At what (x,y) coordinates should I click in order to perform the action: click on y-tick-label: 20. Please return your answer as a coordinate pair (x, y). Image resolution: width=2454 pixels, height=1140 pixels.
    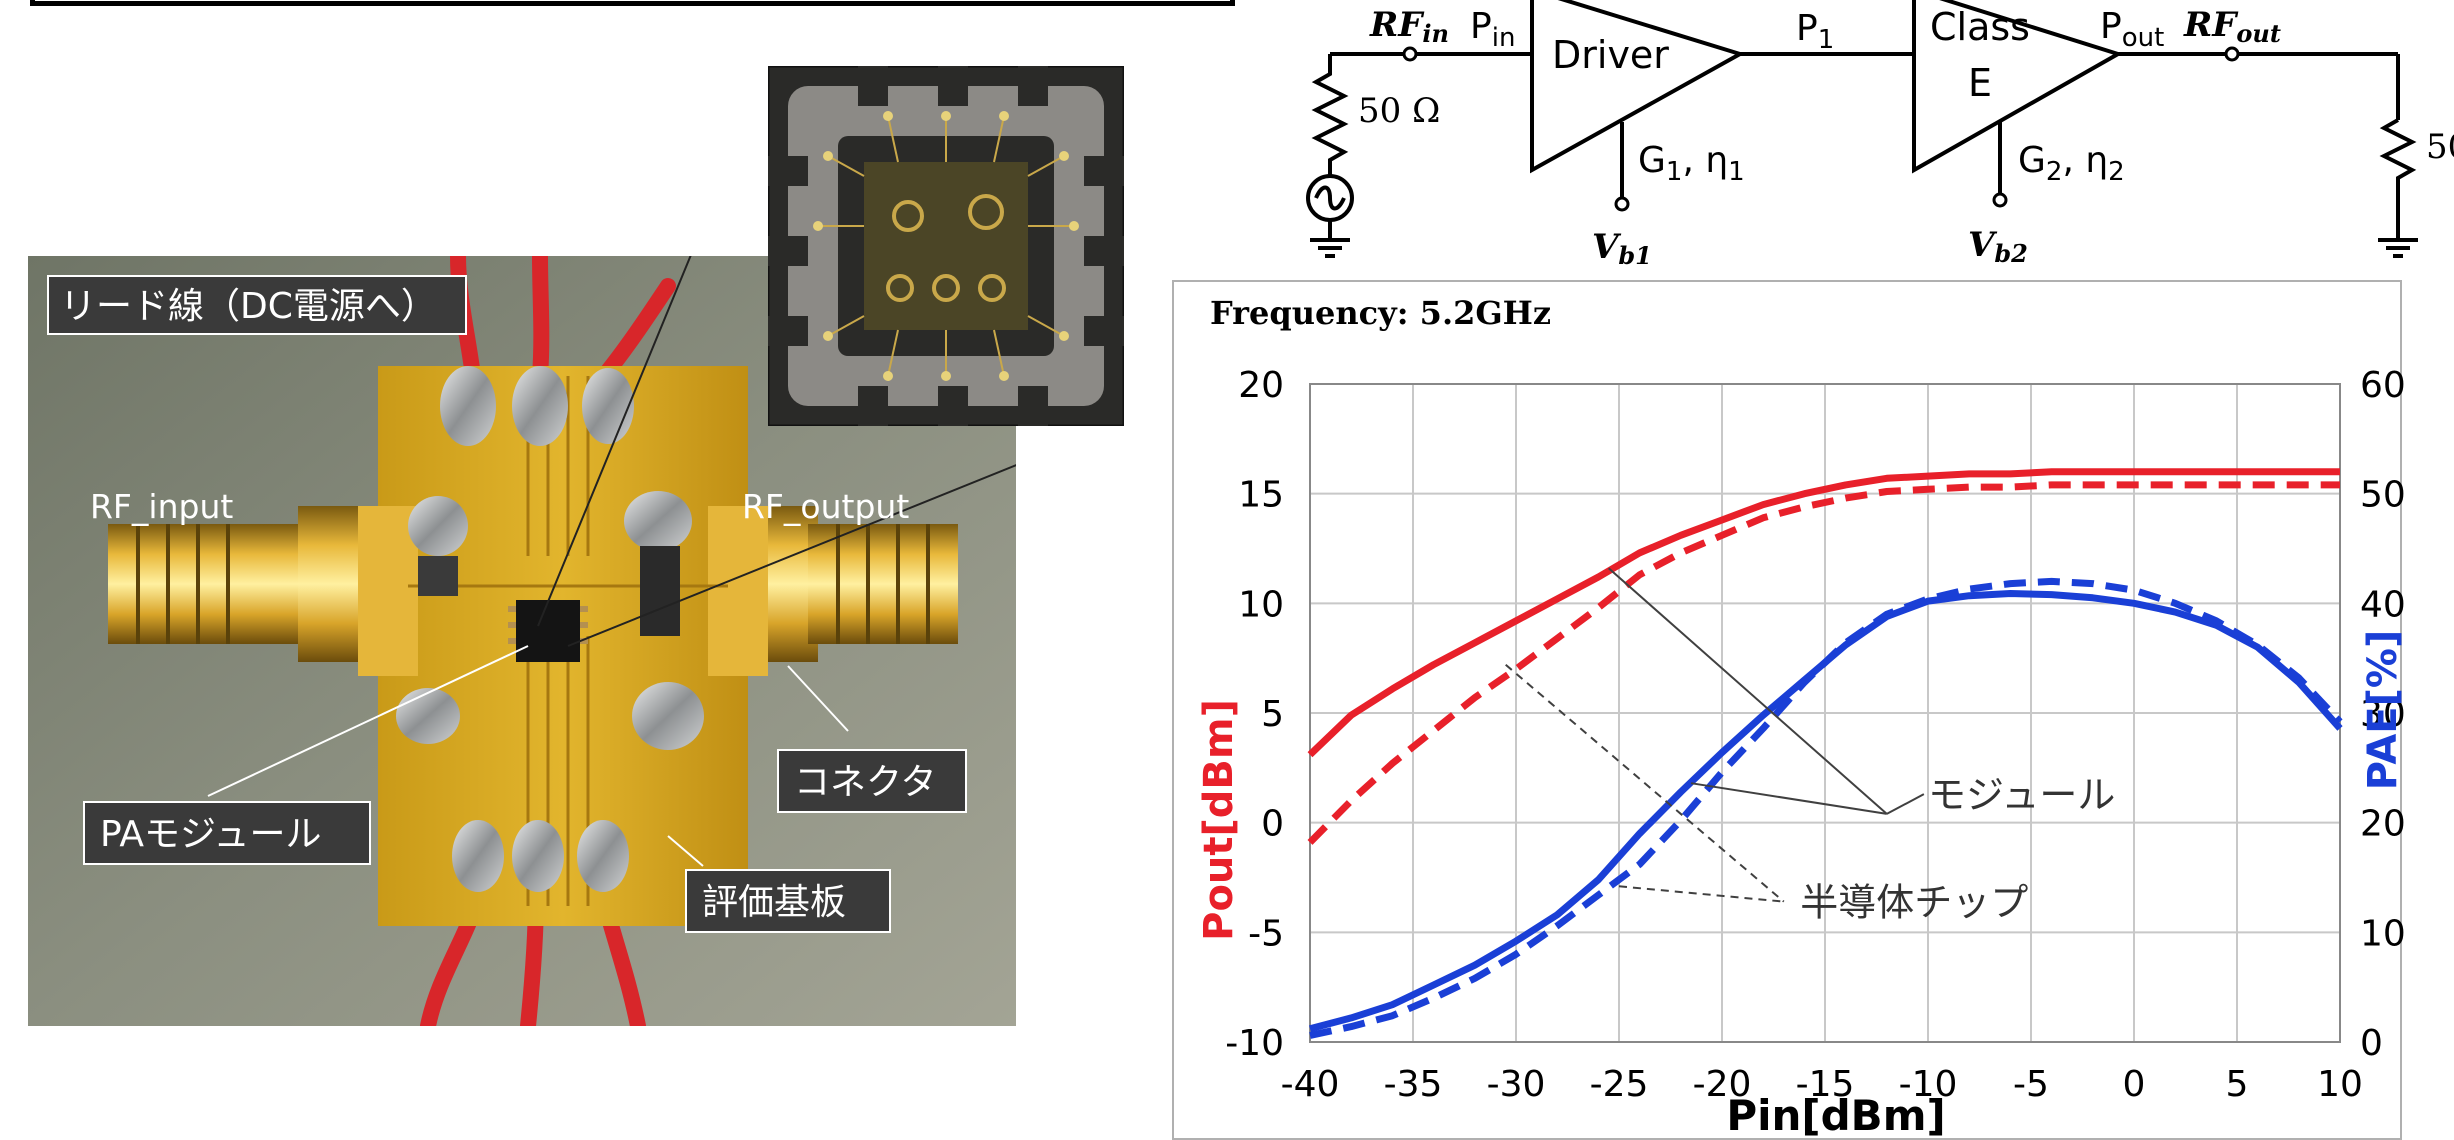
    Looking at the image, I should click on (1261, 385).